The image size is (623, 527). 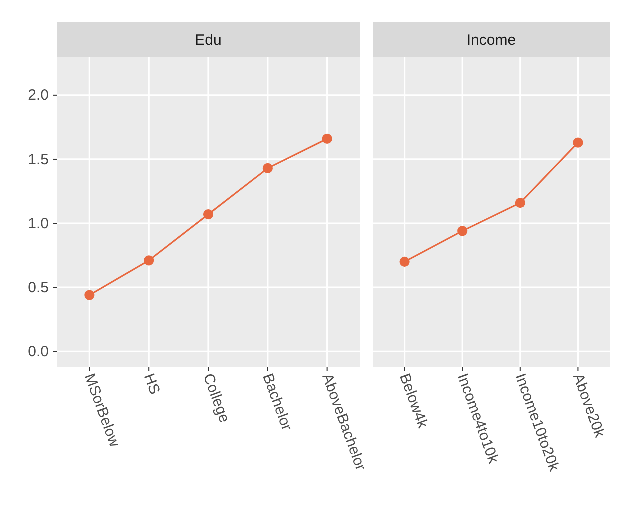 What do you see at coordinates (217, 399) in the screenshot?
I see `x-tick-label: College` at bounding box center [217, 399].